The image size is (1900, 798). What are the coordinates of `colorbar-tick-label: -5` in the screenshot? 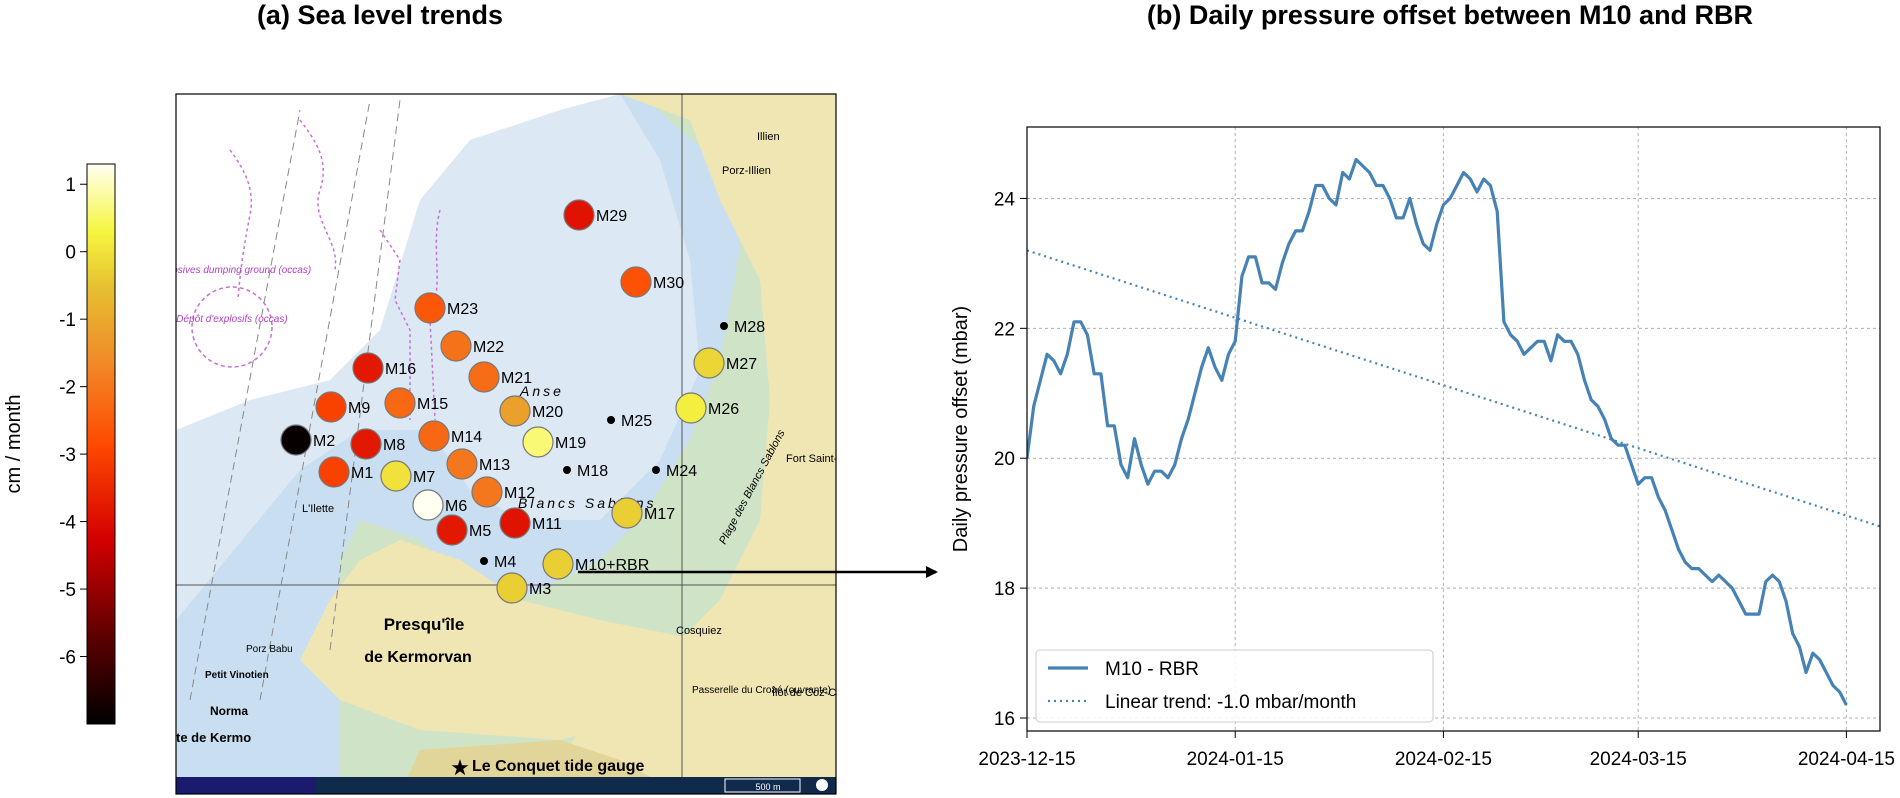 It's located at (67, 590).